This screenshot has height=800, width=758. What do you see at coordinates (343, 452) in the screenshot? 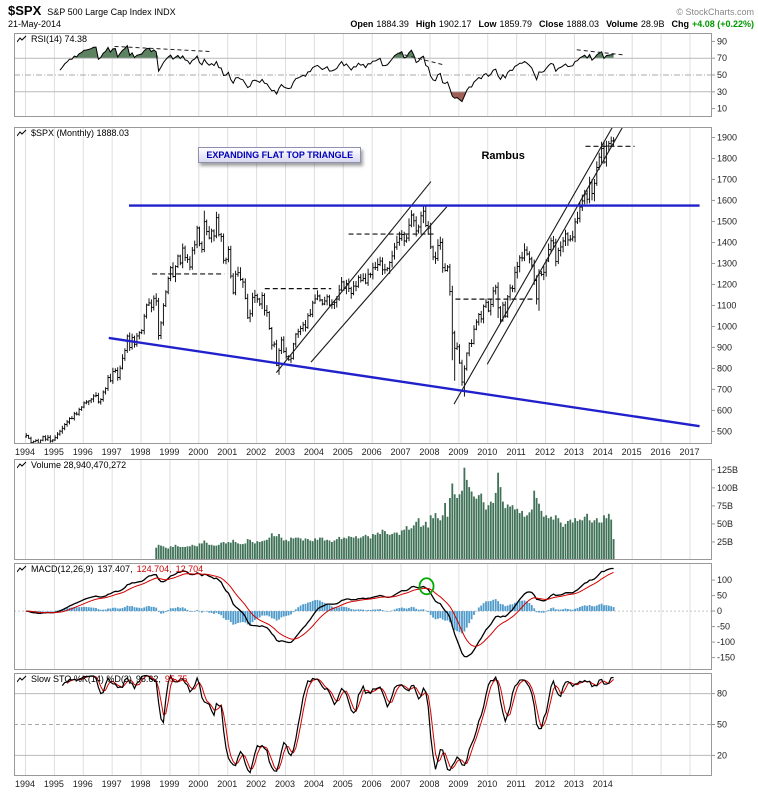
I see `svg-text: 2005` at bounding box center [343, 452].